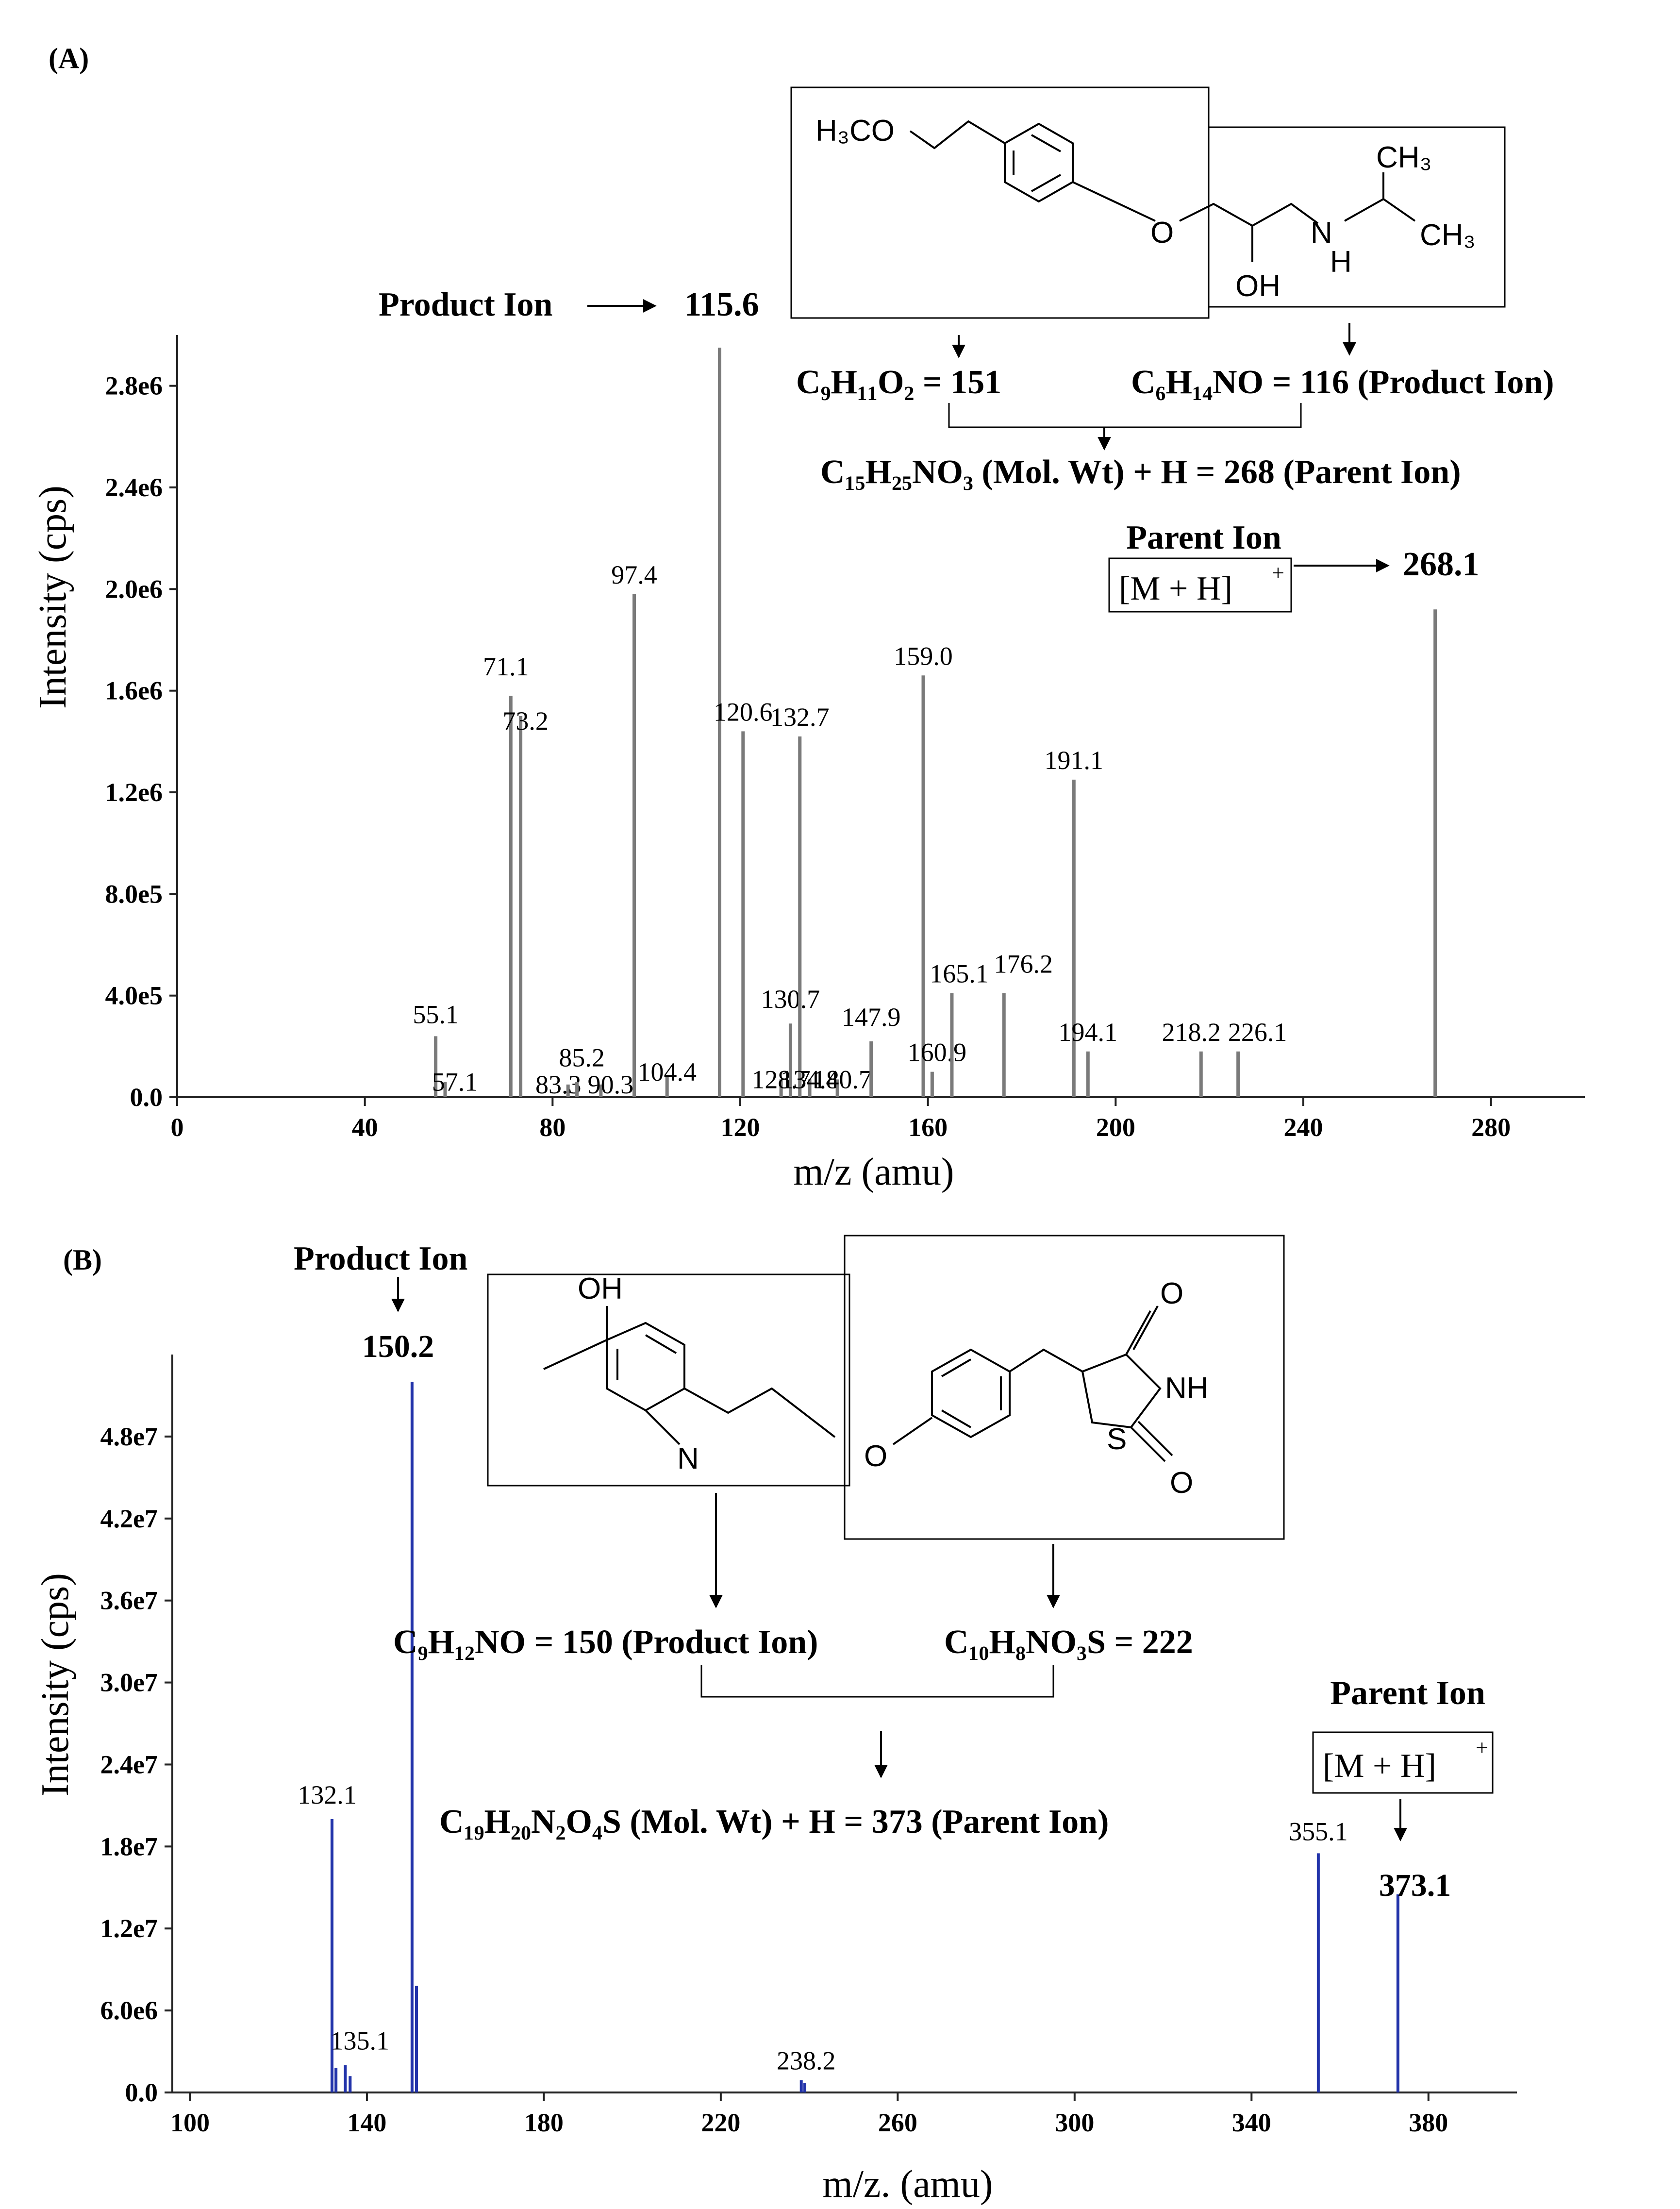 Image resolution: width=1680 pixels, height=2209 pixels. I want to click on molecule-b-benzene-ring, so click(971, 1393).